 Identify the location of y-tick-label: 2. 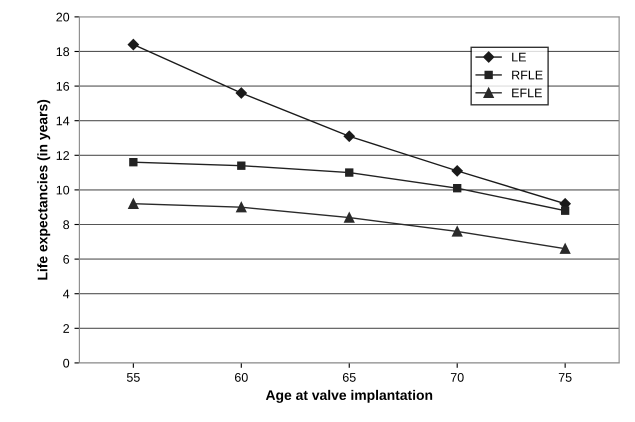
(66, 328).